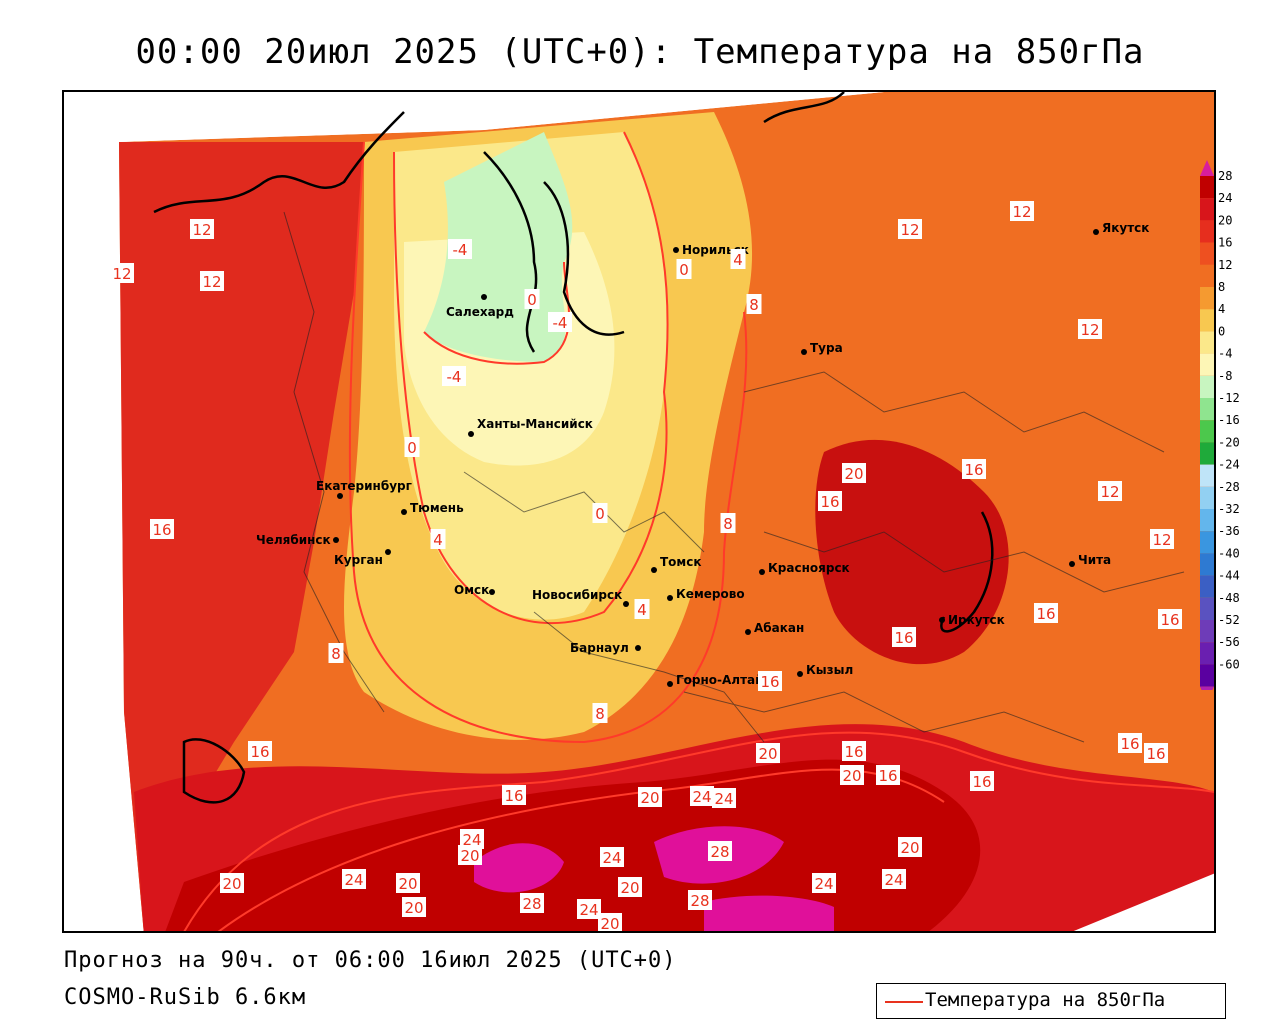  What do you see at coordinates (681, 562) in the screenshot?
I see `city-label: Томск` at bounding box center [681, 562].